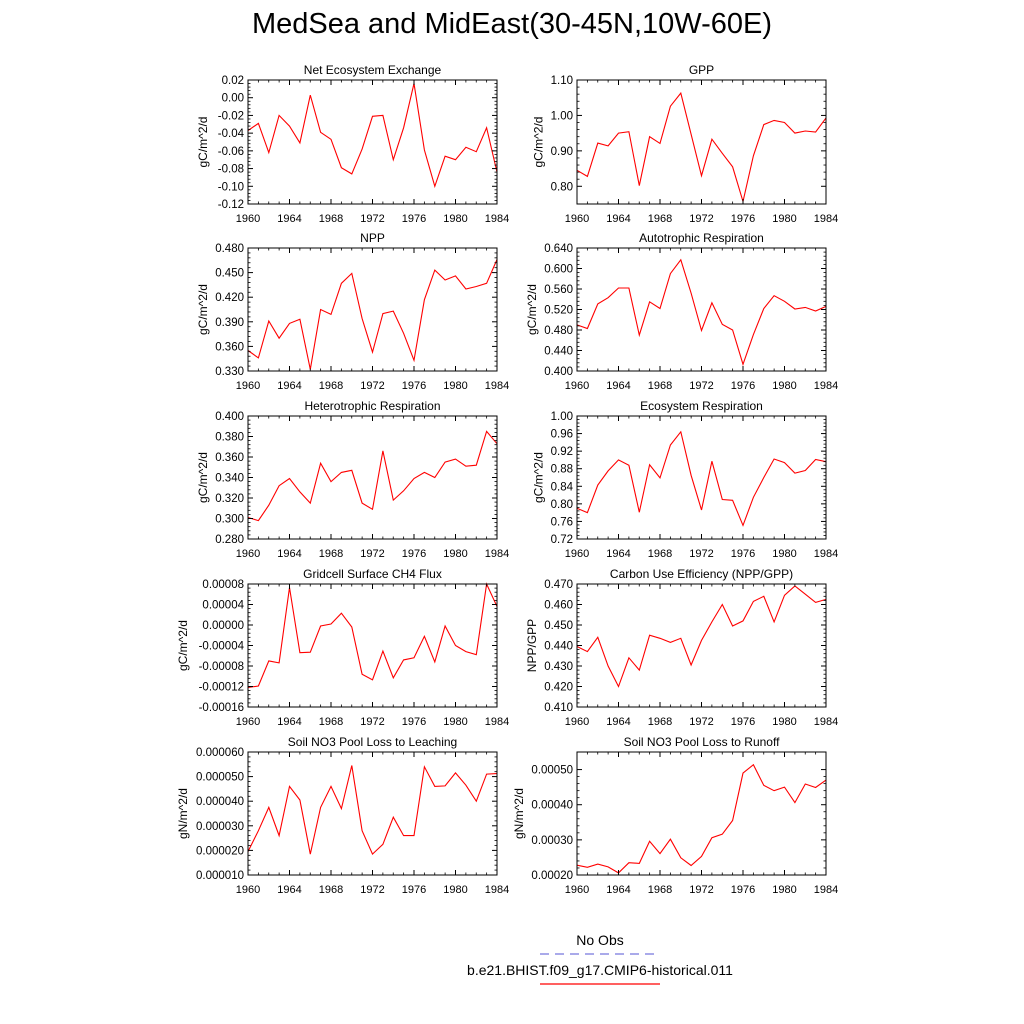 The height and width of the screenshot is (1024, 1024). What do you see at coordinates (229, 438) in the screenshot?
I see `y-tick-label: 0.380` at bounding box center [229, 438].